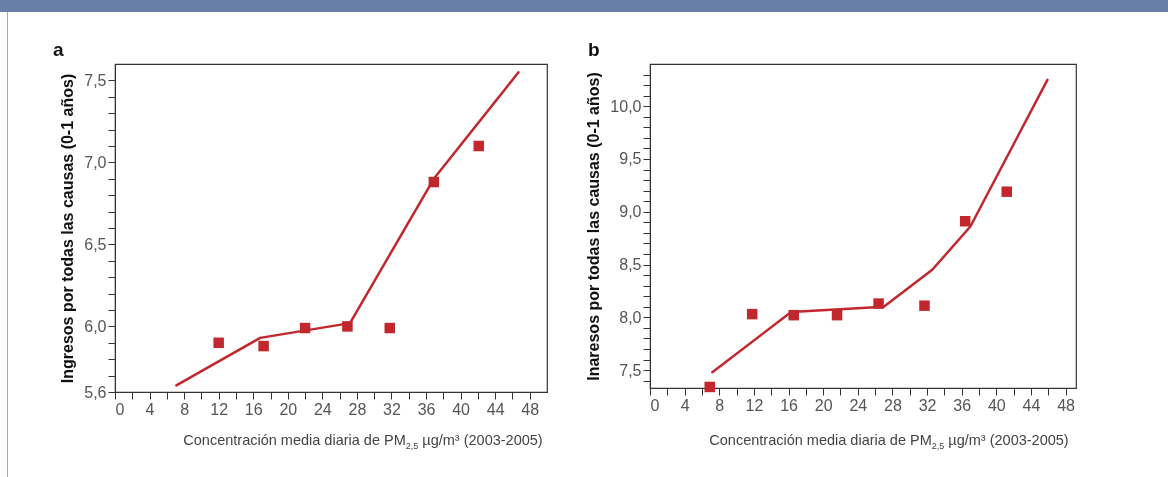 This screenshot has width=1168, height=477. Describe the element at coordinates (95, 244) in the screenshot. I see `y-tick-label: 6,5` at that location.